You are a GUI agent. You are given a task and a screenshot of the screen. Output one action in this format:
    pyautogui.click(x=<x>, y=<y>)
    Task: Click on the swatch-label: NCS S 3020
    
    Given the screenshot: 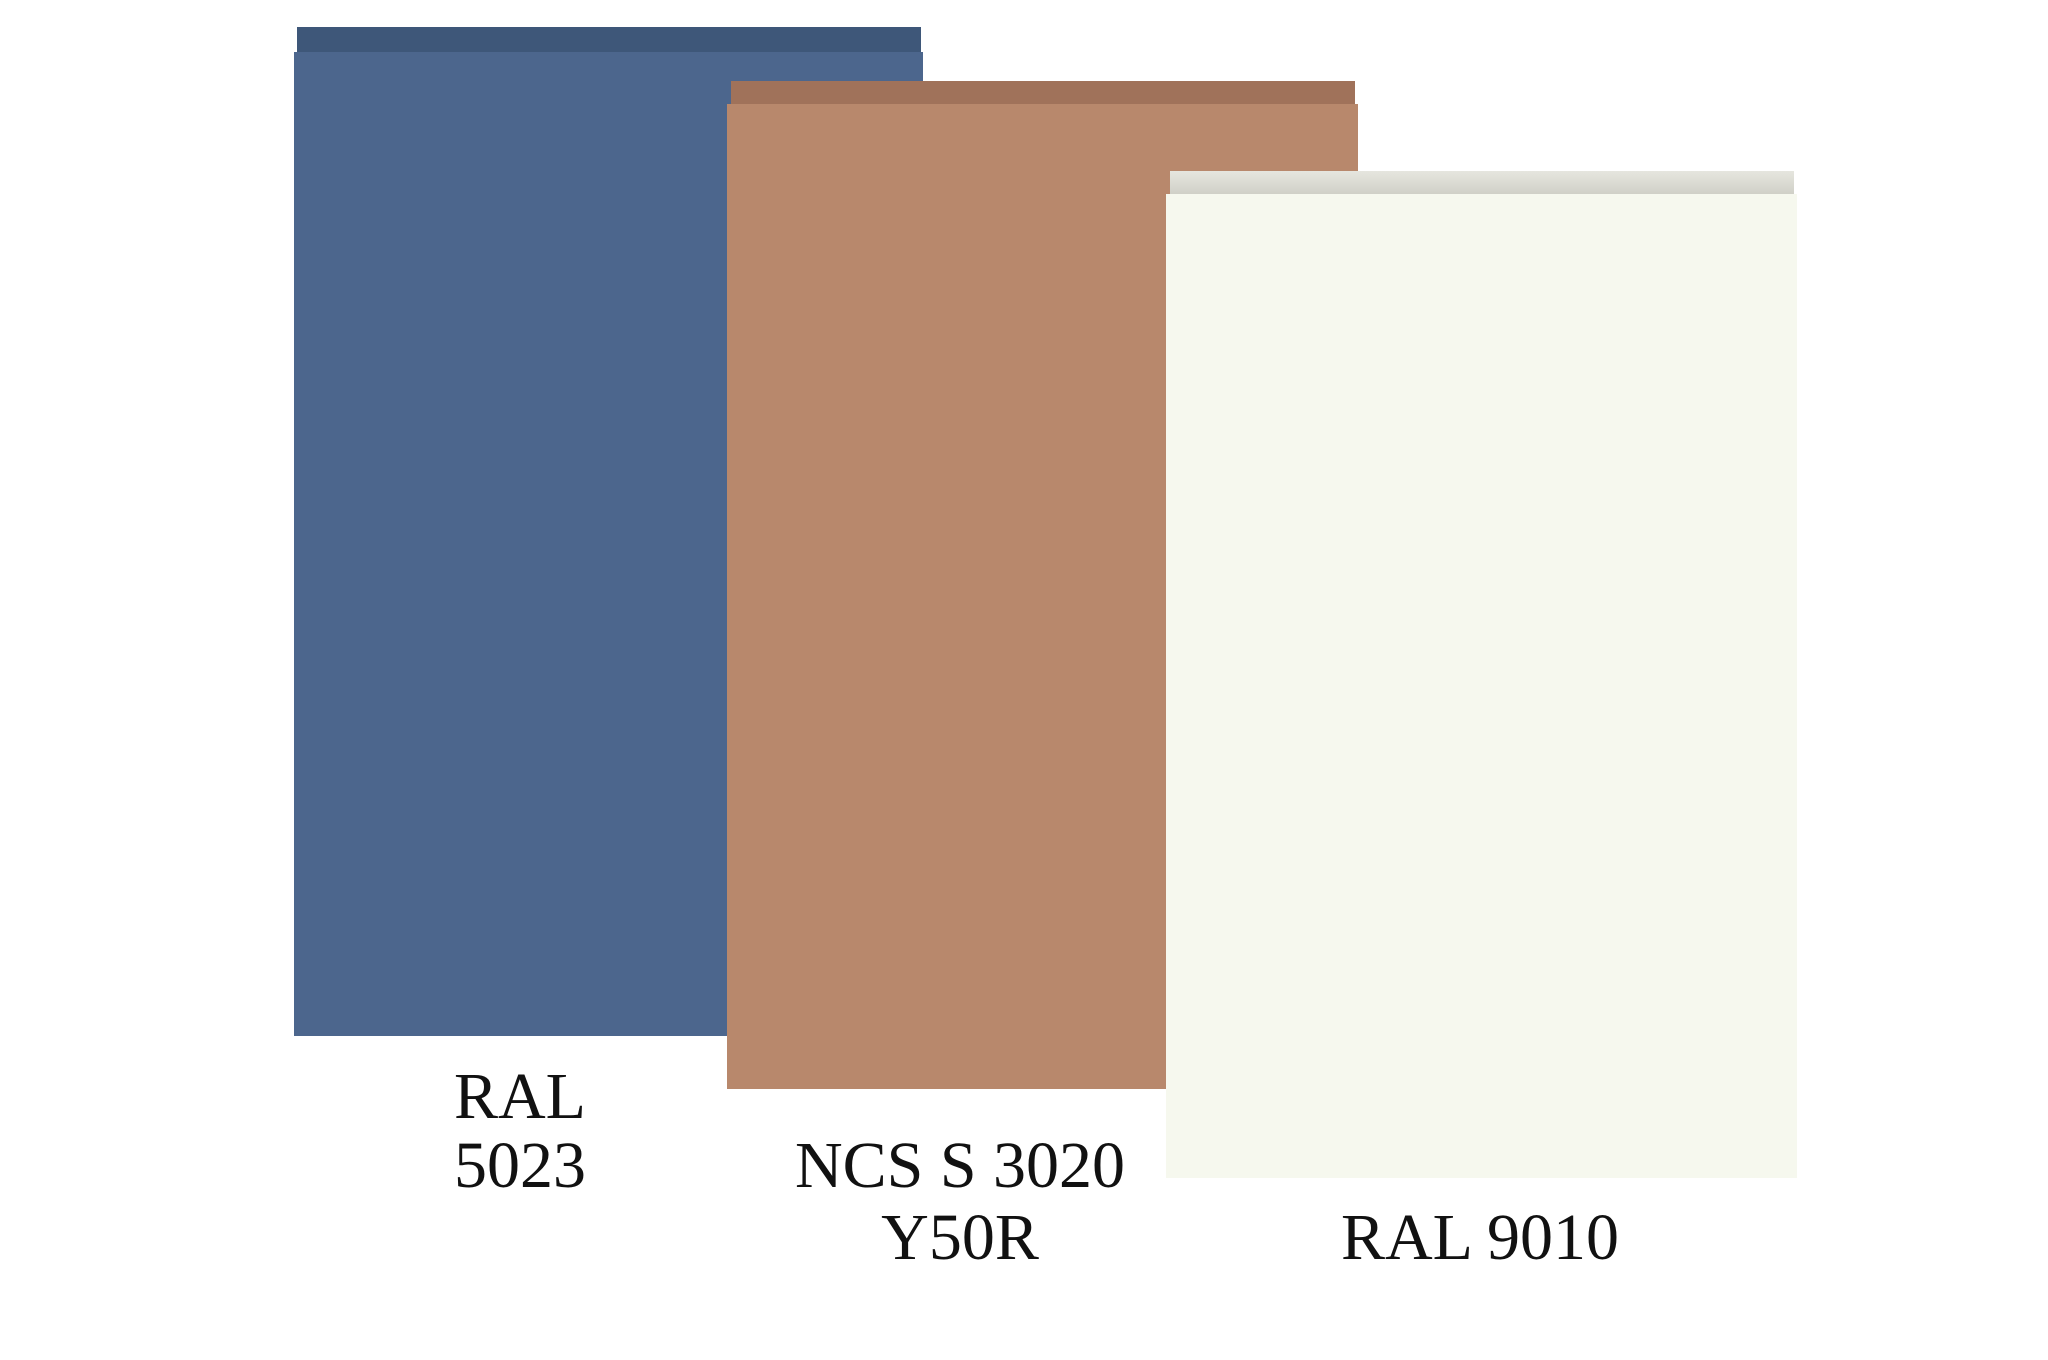 What is the action you would take?
    pyautogui.click(x=960, y=1165)
    